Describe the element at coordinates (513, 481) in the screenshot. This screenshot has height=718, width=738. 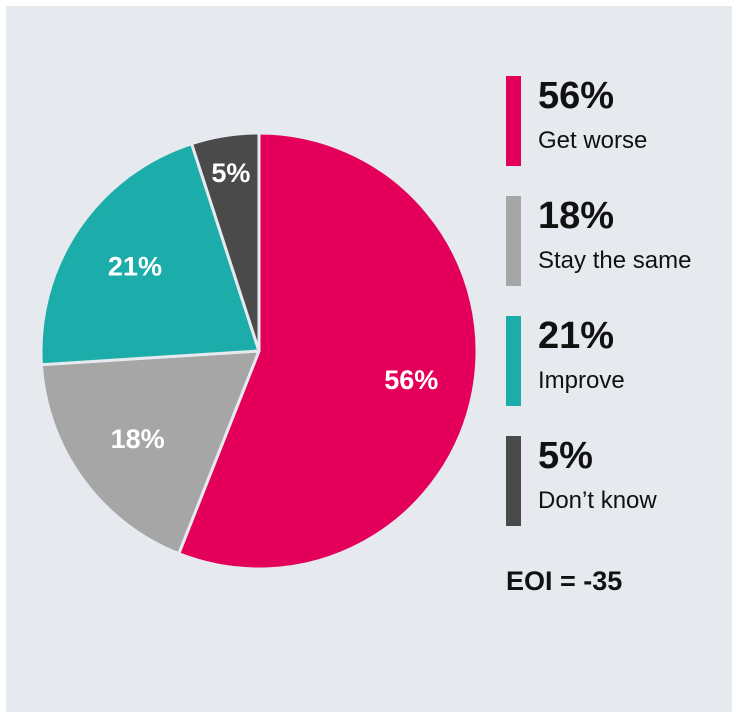
I see `legend-swatch-dont-know` at that location.